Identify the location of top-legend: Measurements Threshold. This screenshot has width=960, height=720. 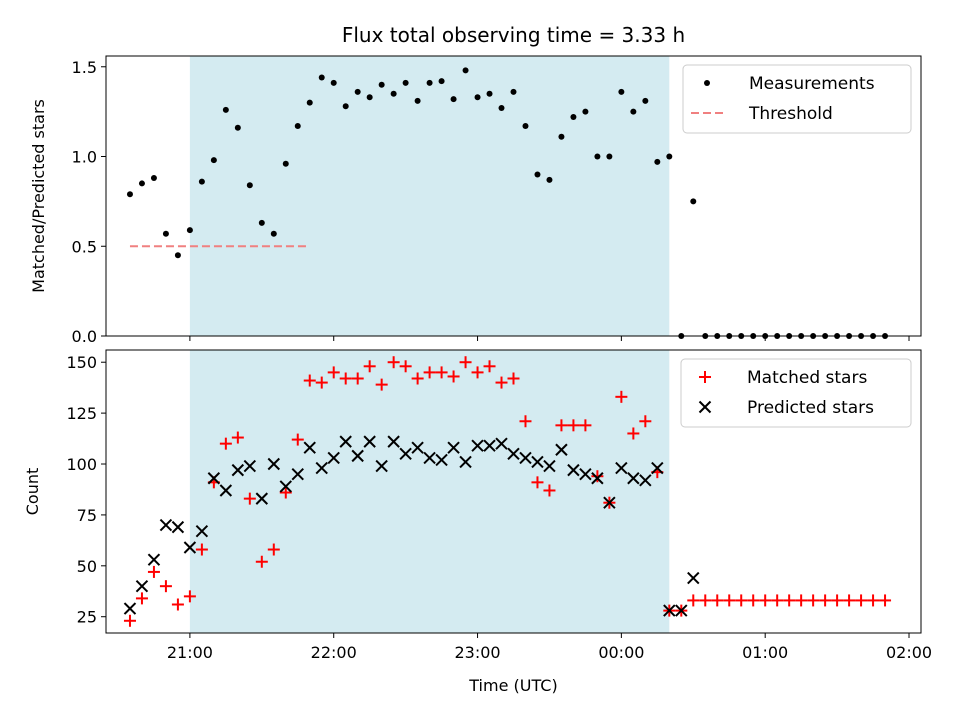
(797, 99).